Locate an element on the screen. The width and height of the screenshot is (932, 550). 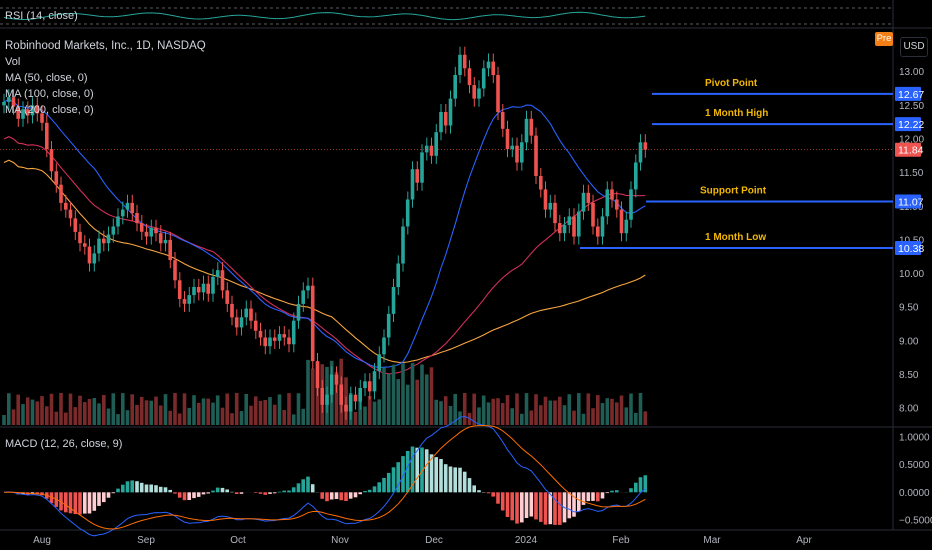
rsi-indicator-label: RSI (14, close) is located at coordinates (41, 16).